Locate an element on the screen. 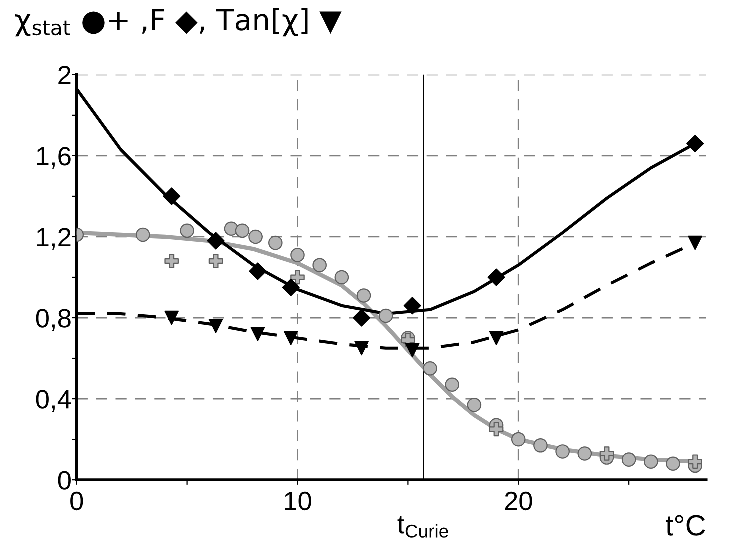 This screenshot has width=732, height=555. chart-title: χ$_{stat}$ ●+ ,F ◆, Tan[χ] ▼ is located at coordinates (178, 22).